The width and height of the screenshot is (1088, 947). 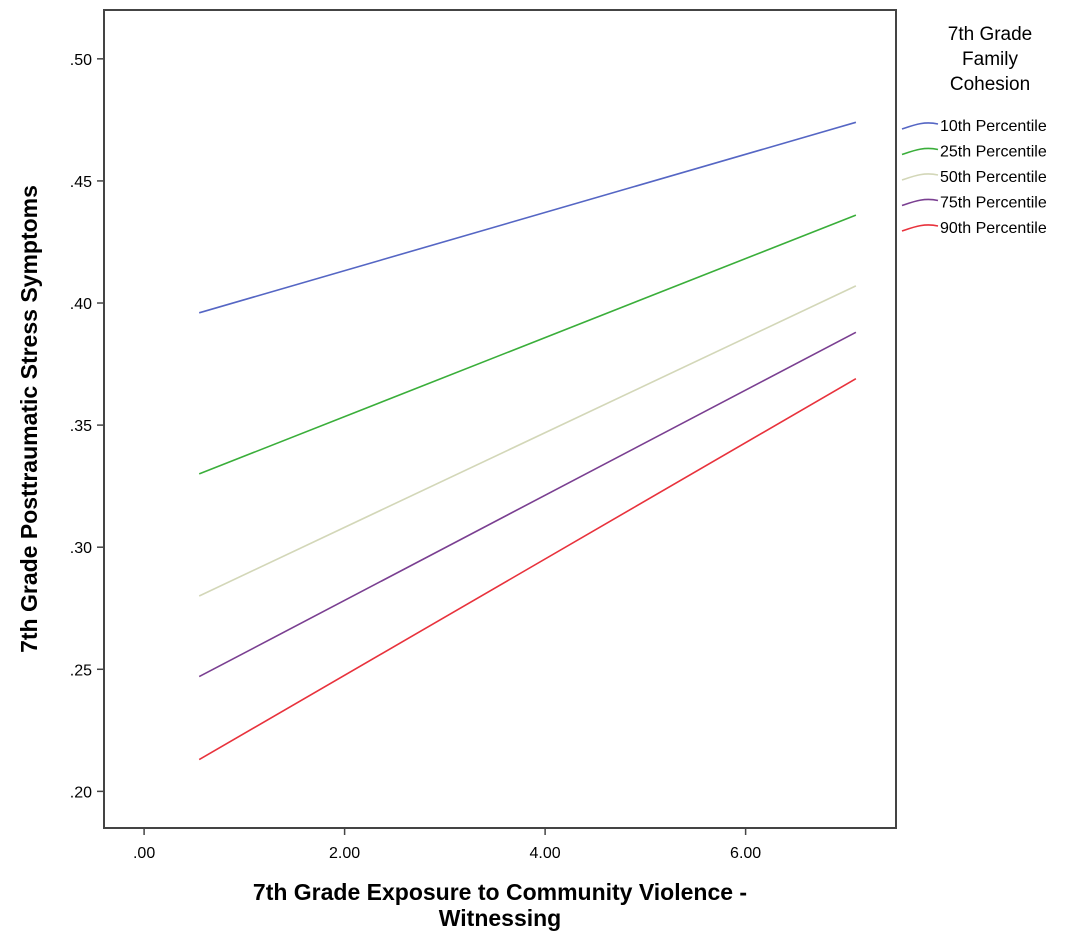 I want to click on x-tick-label: 6.00, so click(x=745, y=853).